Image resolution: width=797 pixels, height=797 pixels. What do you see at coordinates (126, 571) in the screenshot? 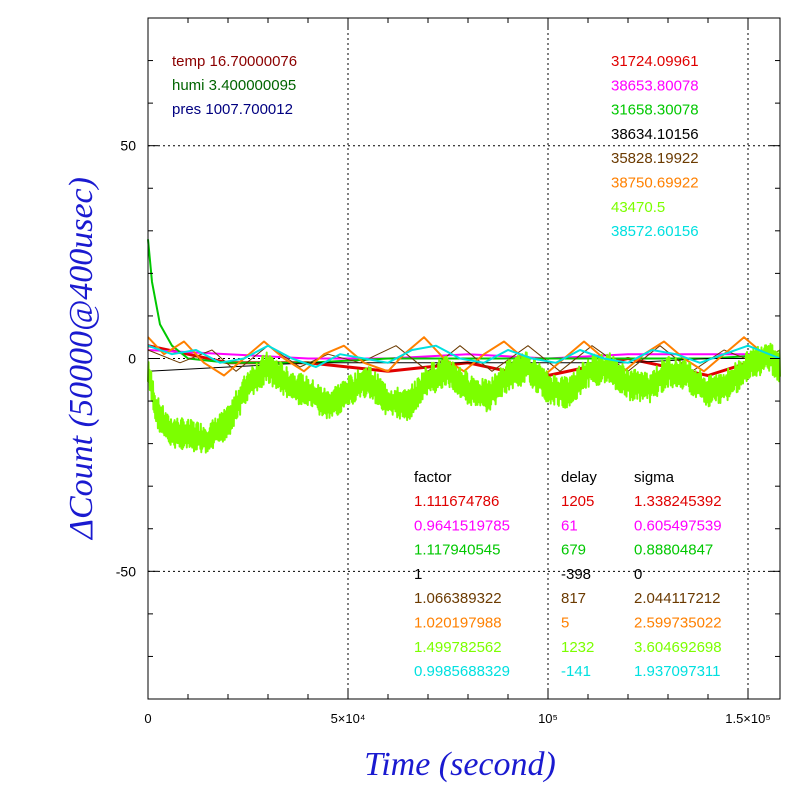
I see `y-tick-label: -50` at bounding box center [126, 571].